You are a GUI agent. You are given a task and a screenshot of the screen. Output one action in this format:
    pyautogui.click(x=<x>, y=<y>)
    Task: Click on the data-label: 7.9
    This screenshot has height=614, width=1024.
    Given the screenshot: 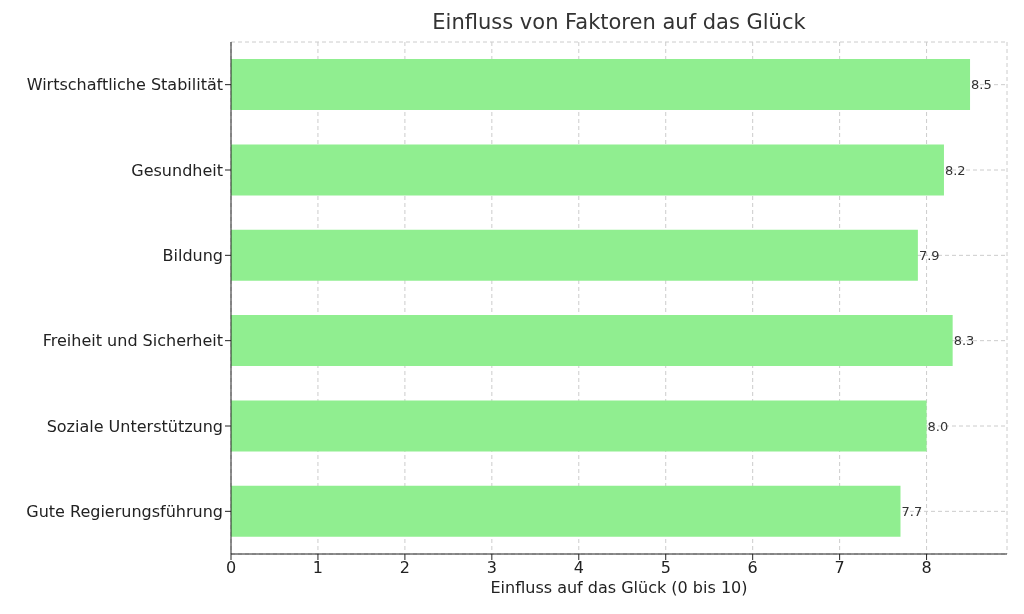 What is the action you would take?
    pyautogui.click(x=929, y=255)
    